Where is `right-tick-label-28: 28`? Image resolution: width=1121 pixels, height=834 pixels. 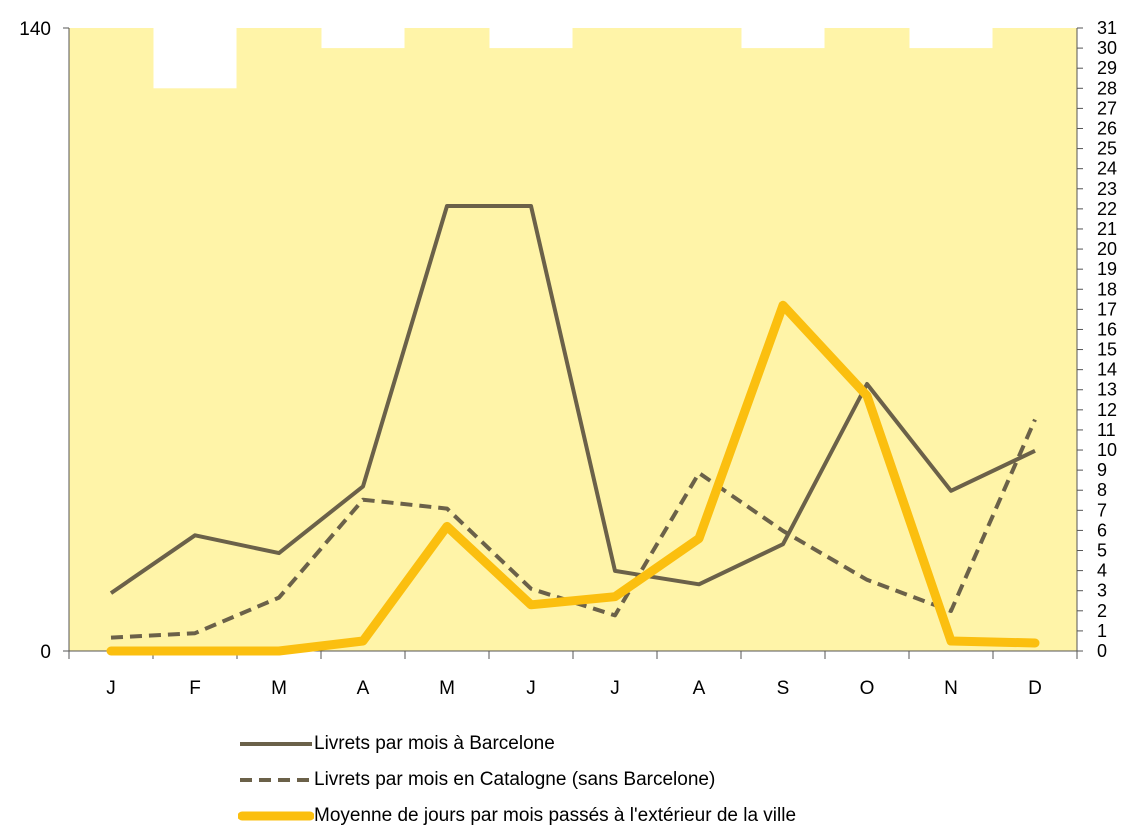 right-tick-label-28: 28 is located at coordinates (1107, 88).